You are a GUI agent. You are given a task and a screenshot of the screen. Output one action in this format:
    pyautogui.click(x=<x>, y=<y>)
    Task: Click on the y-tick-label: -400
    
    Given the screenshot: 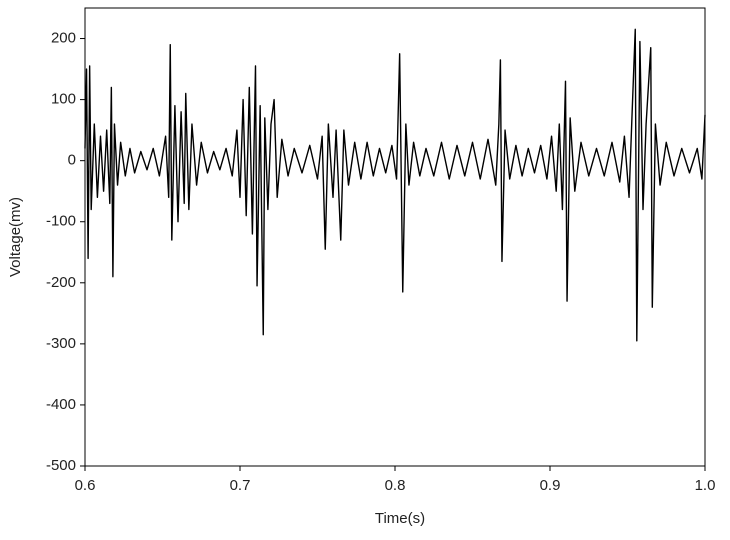 What is the action you would take?
    pyautogui.click(x=61, y=404)
    